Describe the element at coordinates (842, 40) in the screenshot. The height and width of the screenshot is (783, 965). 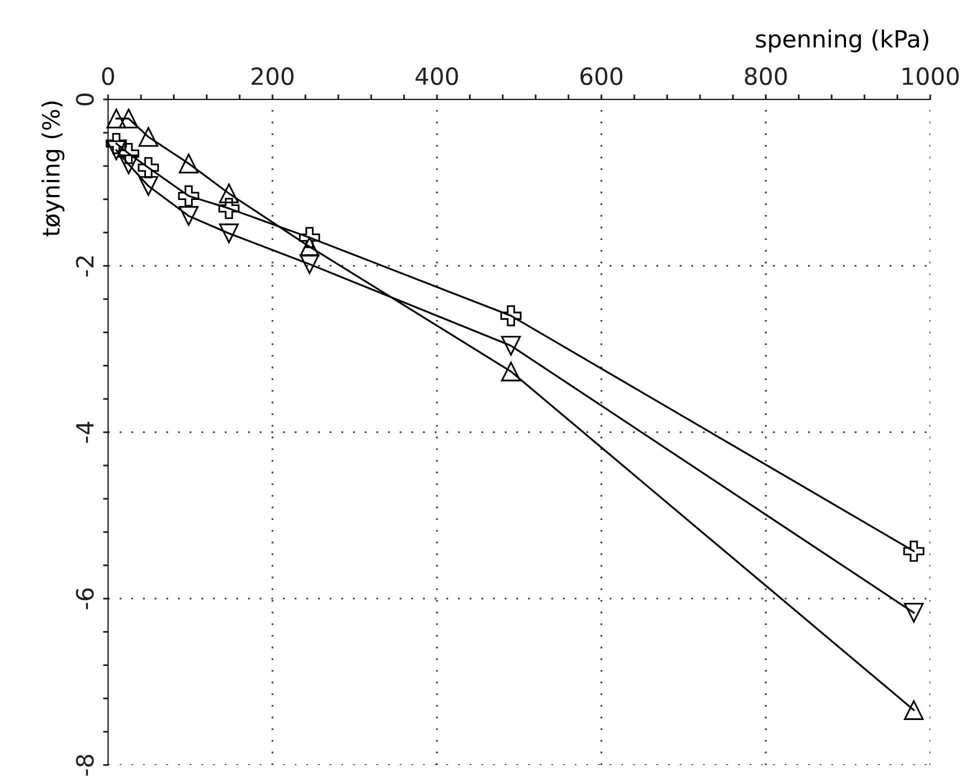
I see `x-axis-title: spenning (kPa)` at that location.